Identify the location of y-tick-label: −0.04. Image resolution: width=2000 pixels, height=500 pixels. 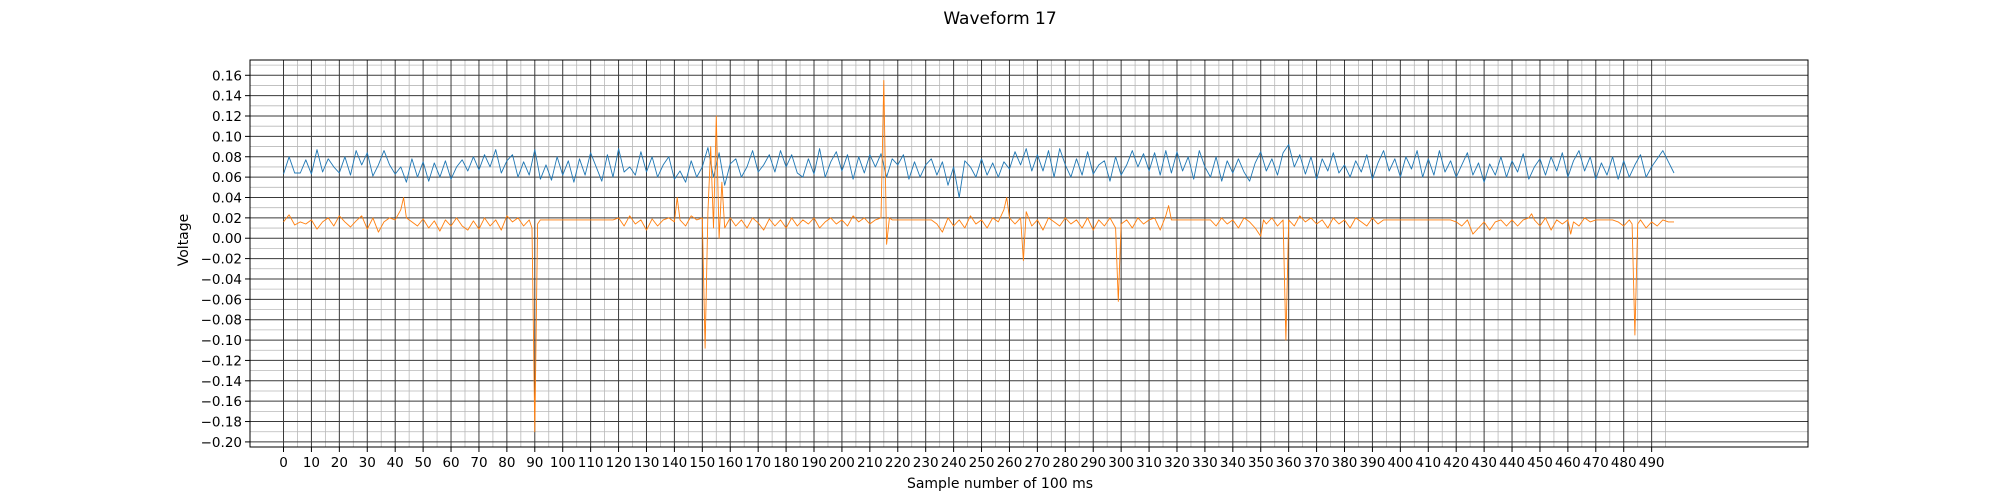
(221, 280).